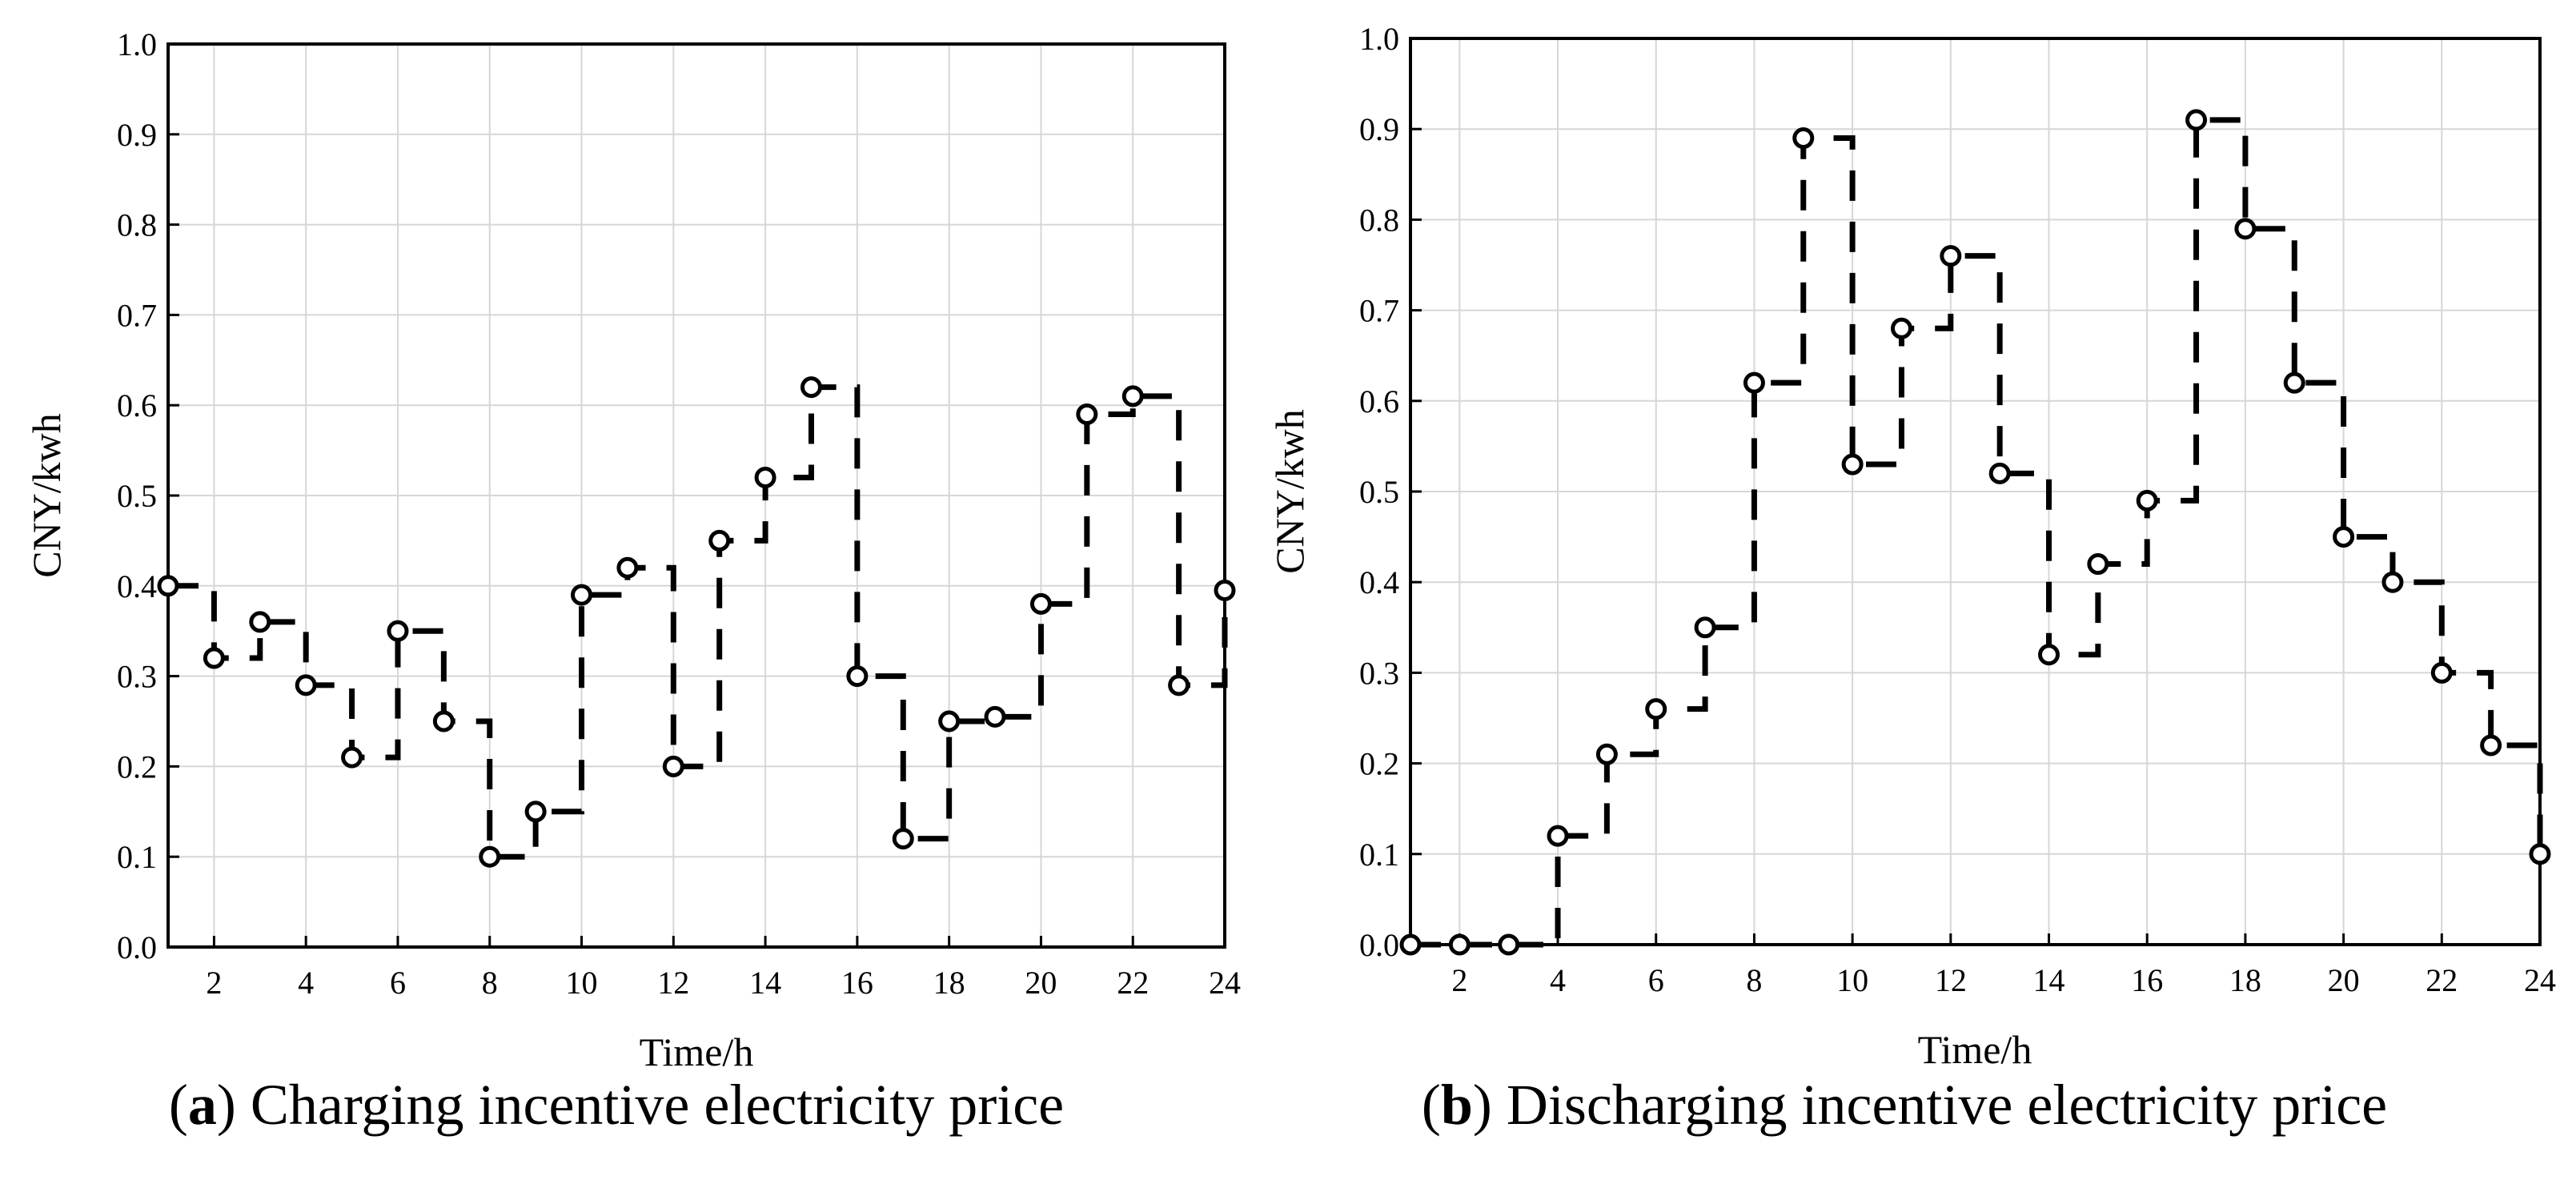  What do you see at coordinates (137, 767) in the screenshot?
I see `pa-ytick-label-2: 0.2` at bounding box center [137, 767].